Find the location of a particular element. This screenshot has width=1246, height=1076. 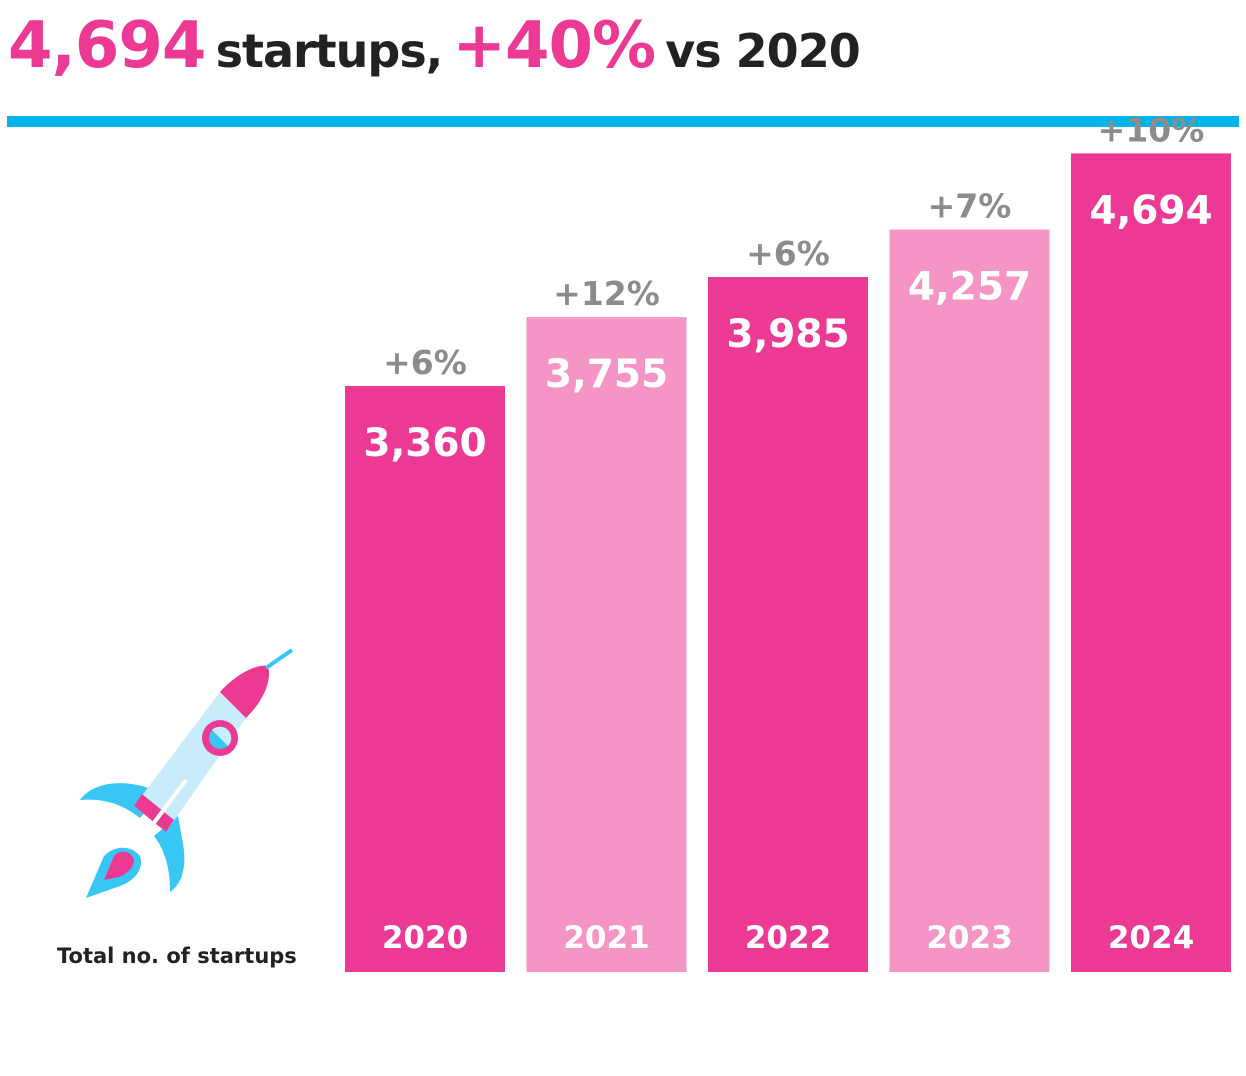

axis-note: Total no. of startups is located at coordinates (177, 956).